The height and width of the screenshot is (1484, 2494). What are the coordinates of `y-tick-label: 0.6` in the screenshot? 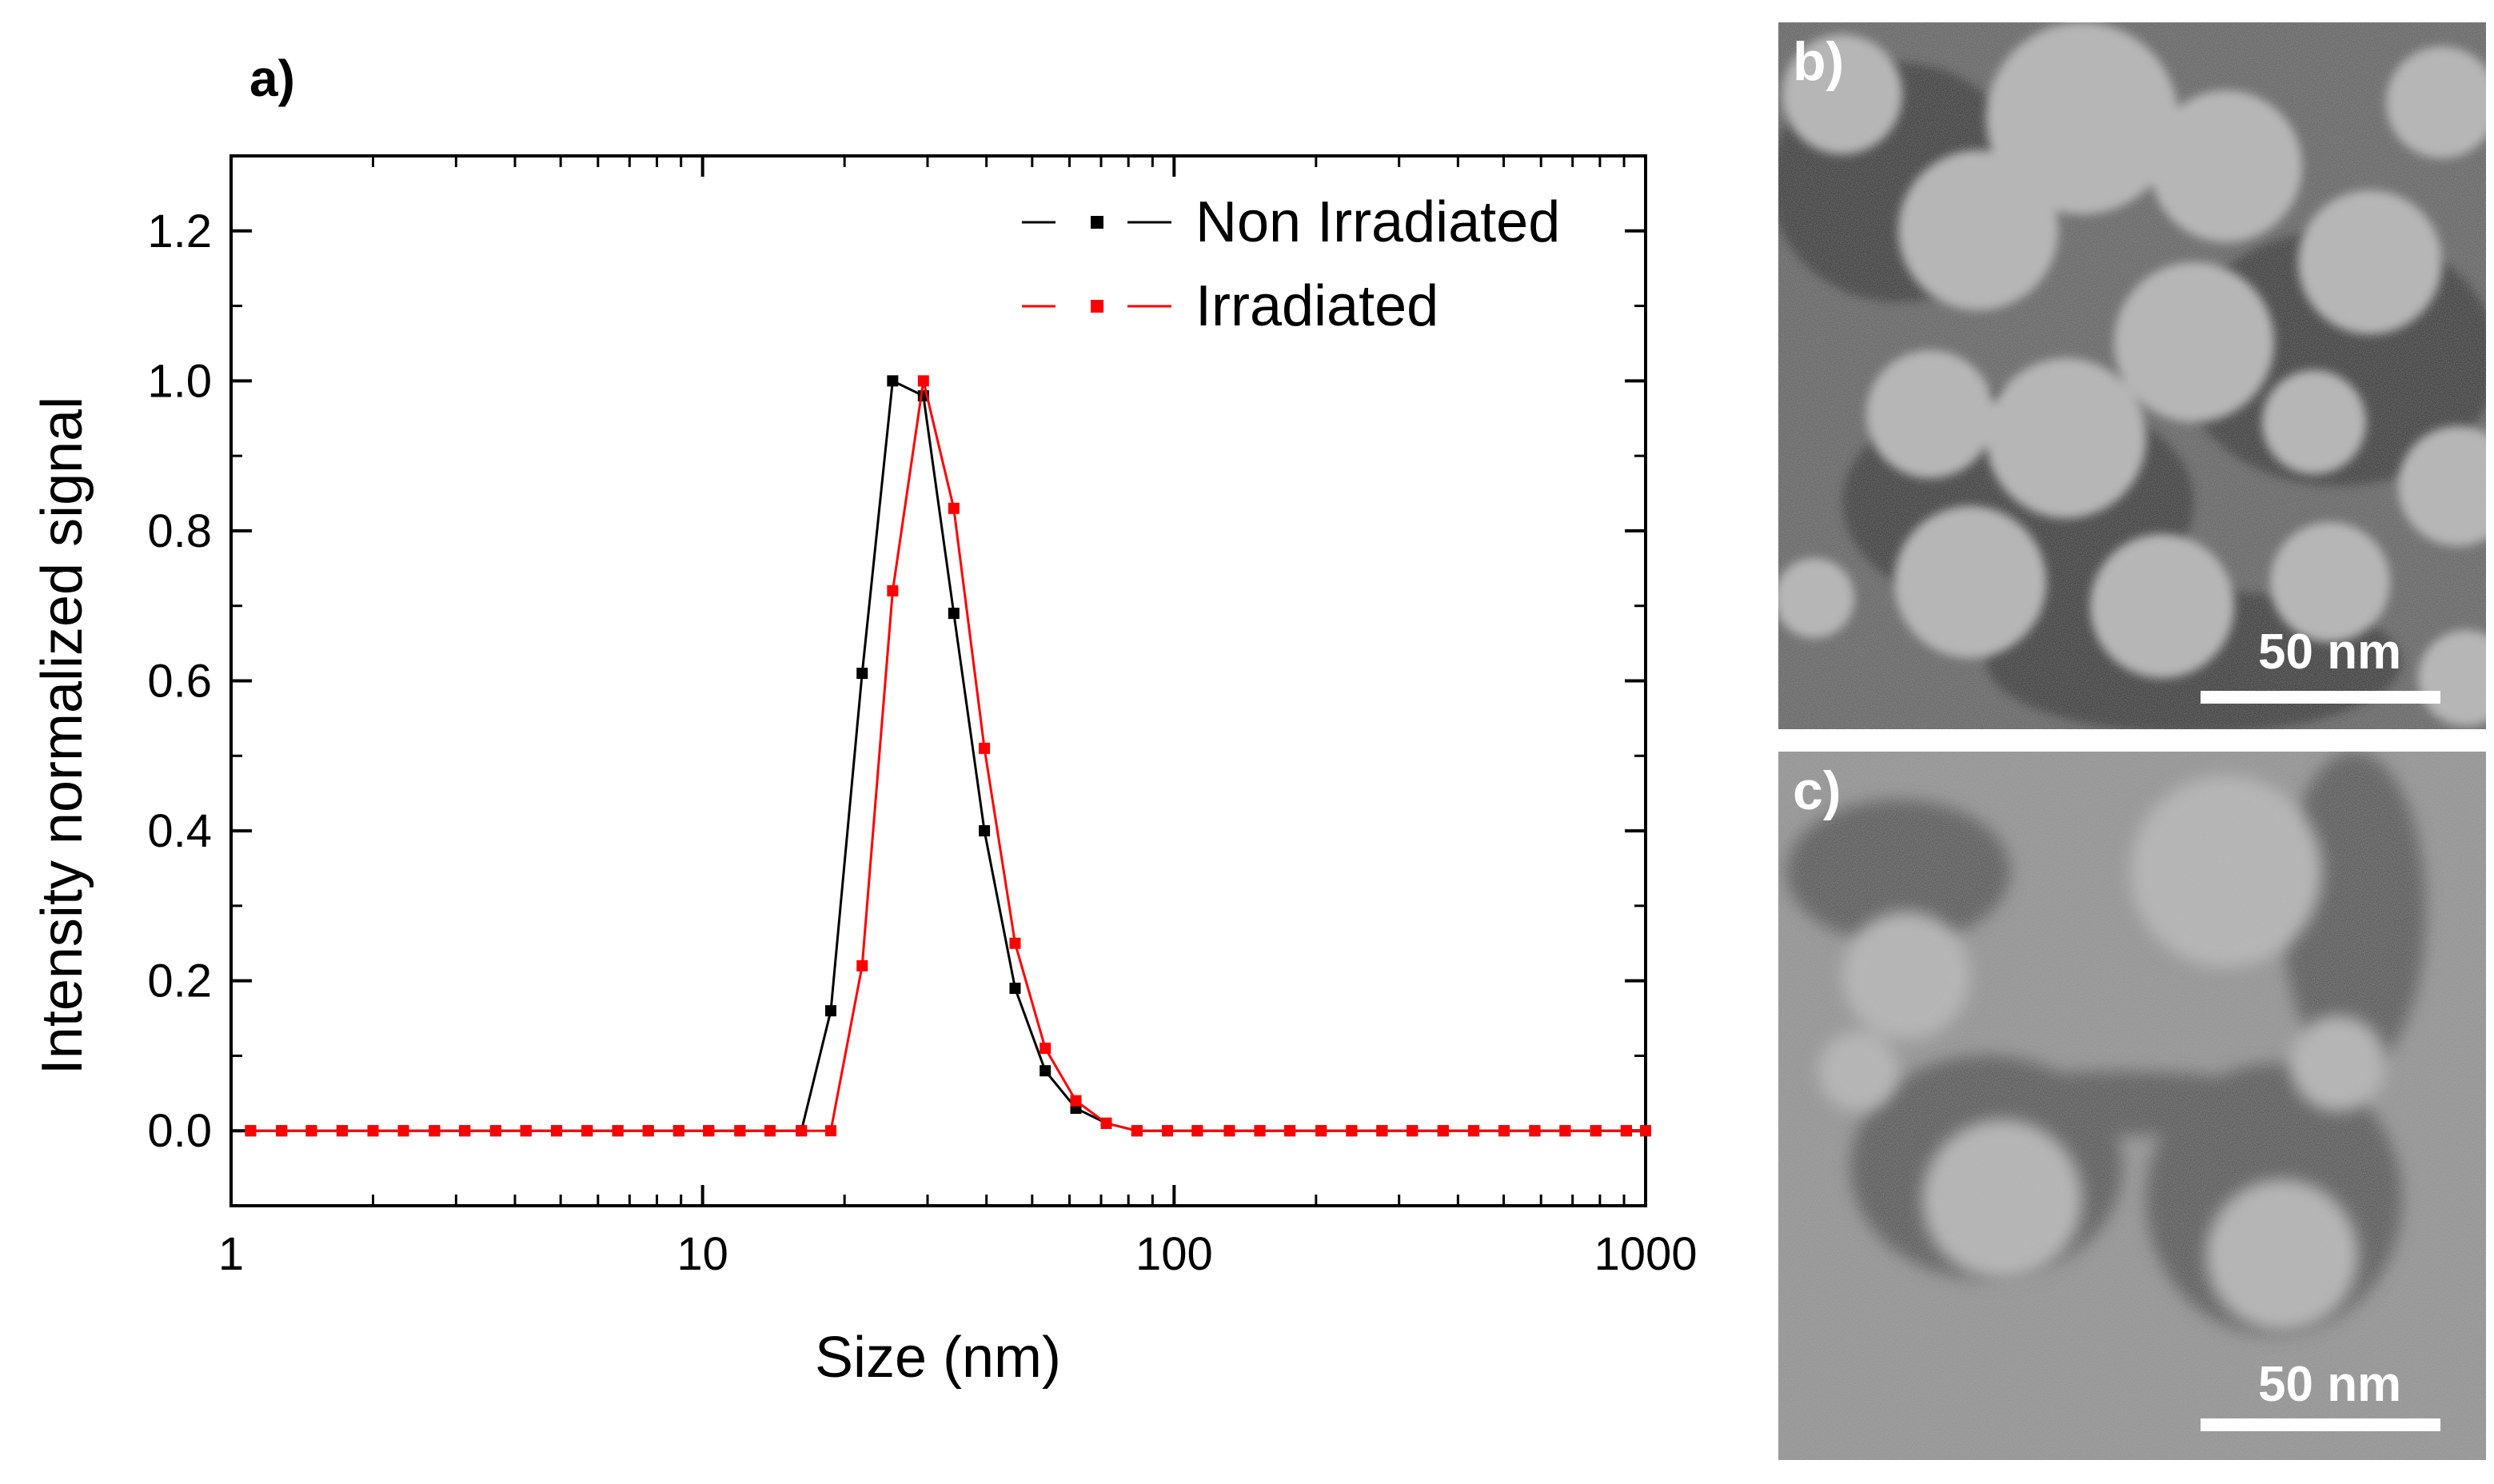 It's located at (179, 682).